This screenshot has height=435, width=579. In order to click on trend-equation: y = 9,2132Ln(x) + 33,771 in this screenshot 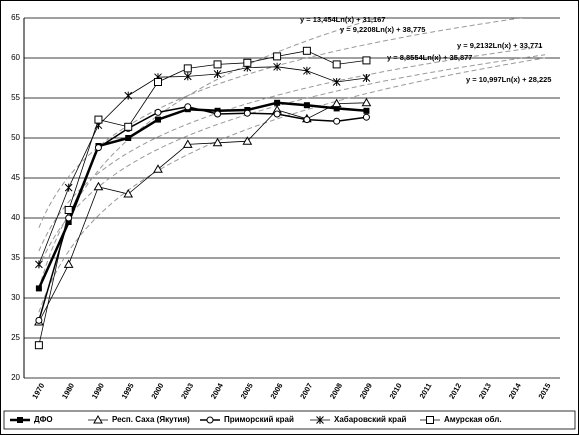, I will do `click(499, 45)`.